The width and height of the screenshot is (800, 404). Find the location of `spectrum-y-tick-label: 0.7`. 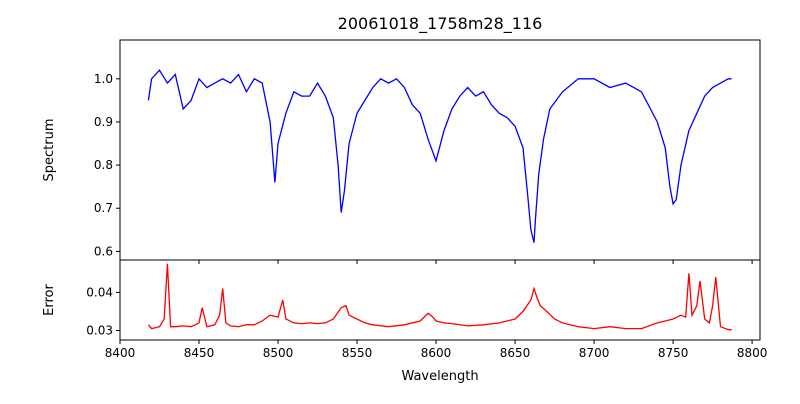

spectrum-y-tick-label: 0.7 is located at coordinates (103, 208).